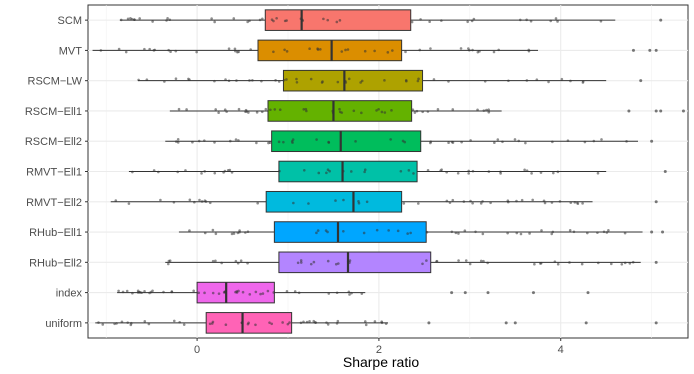 The height and width of the screenshot is (374, 694). What do you see at coordinates (71, 51) in the screenshot?
I see `y-tick-label: MVT` at bounding box center [71, 51].